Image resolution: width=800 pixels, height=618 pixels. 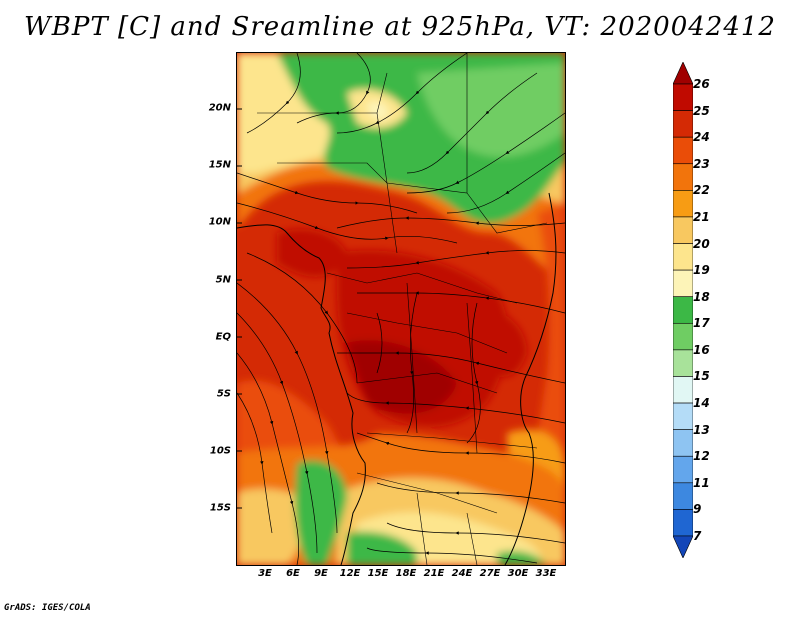 I want to click on colorbar-label: 17, so click(x=701, y=323).